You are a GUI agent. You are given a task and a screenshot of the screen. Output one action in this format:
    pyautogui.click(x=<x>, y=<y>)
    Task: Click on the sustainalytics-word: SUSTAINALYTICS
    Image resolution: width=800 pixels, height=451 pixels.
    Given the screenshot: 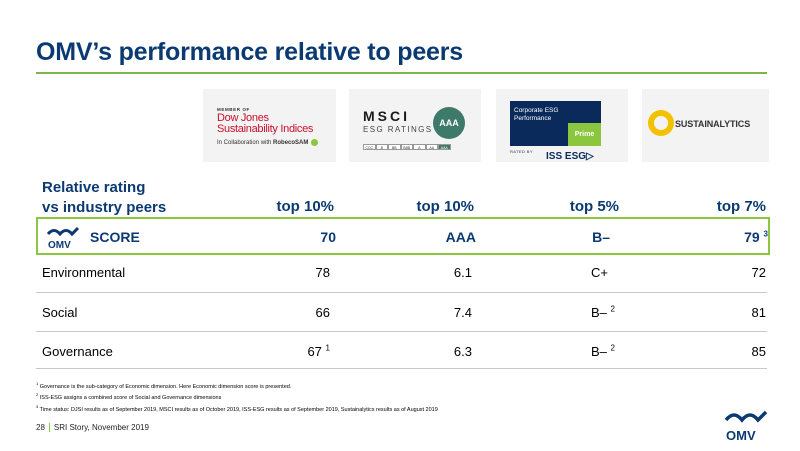 What is the action you would take?
    pyautogui.click(x=713, y=124)
    